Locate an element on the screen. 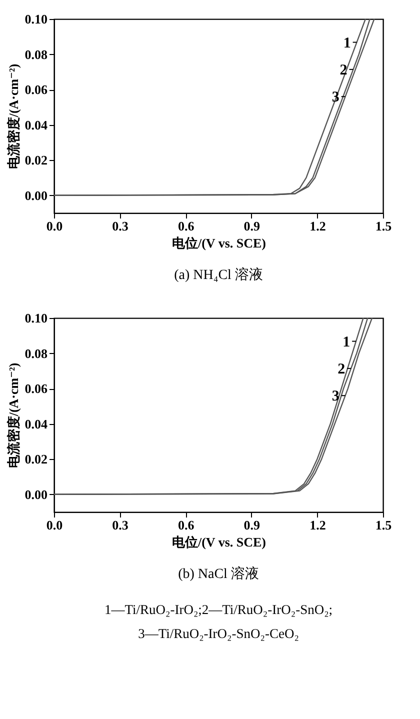 This screenshot has height=719, width=420. series-label: 3 is located at coordinates (336, 396).